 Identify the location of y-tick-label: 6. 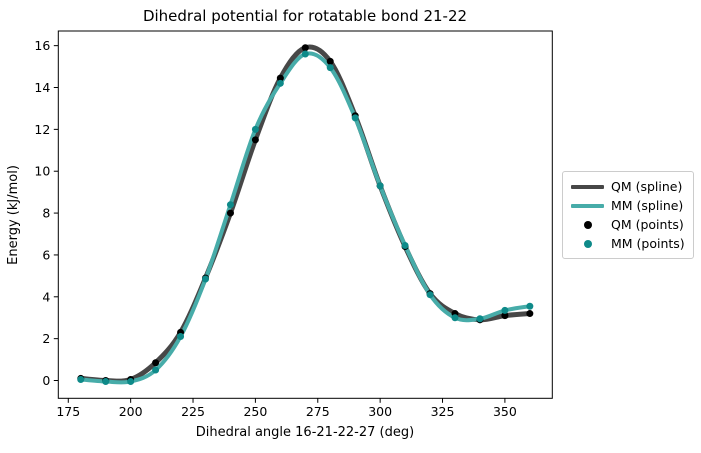
(46, 254).